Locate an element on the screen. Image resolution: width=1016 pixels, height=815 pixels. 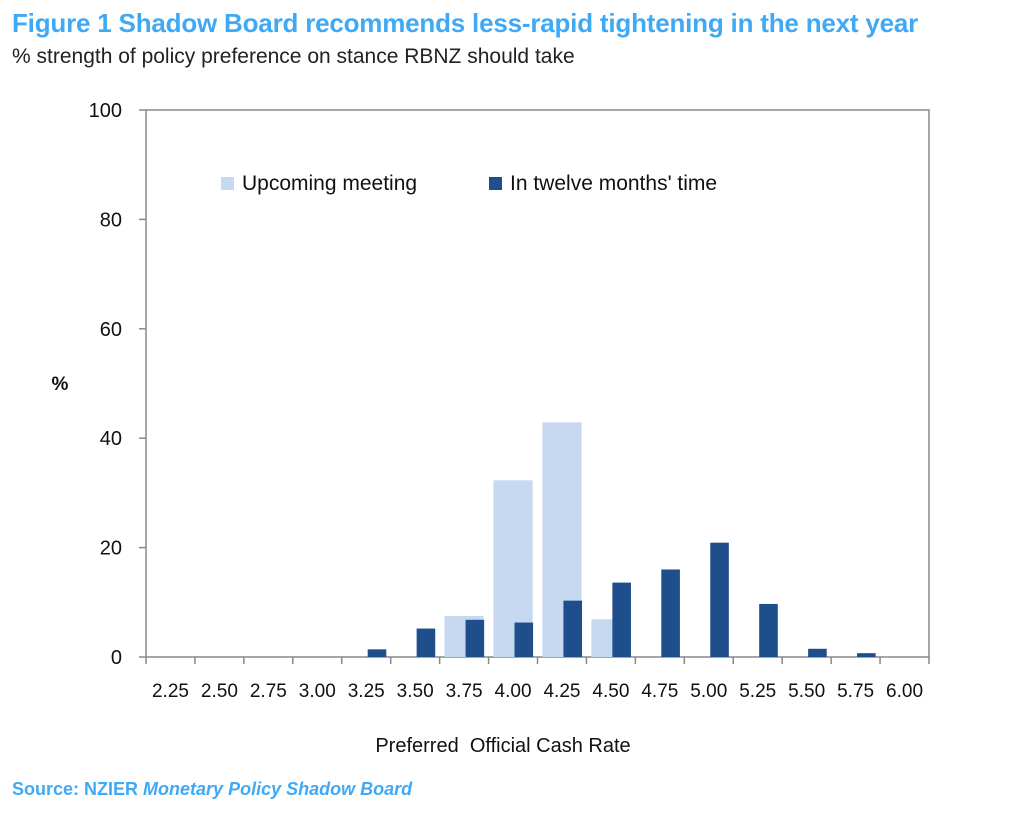
x-tick-label: 3.50 is located at coordinates (415, 691).